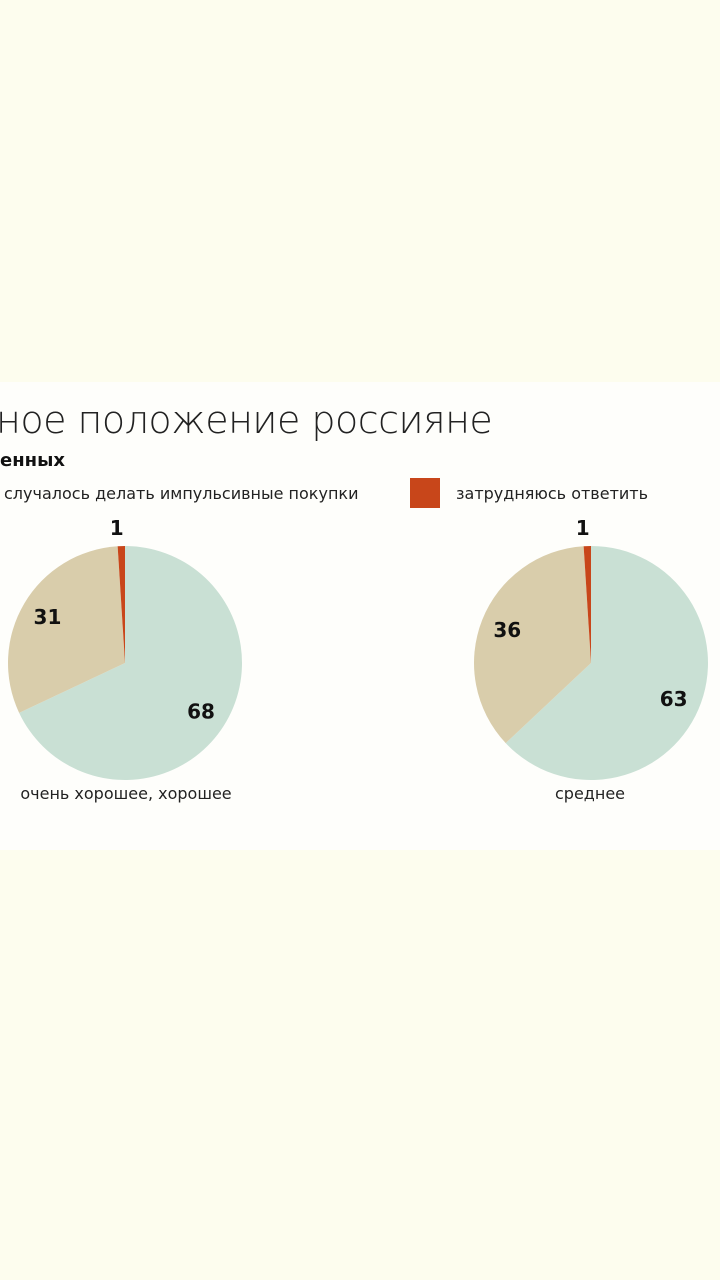 This screenshot has height=1280, width=720. Describe the element at coordinates (117, 528) in the screenshot. I see `pie-0-label-2: 1` at that location.